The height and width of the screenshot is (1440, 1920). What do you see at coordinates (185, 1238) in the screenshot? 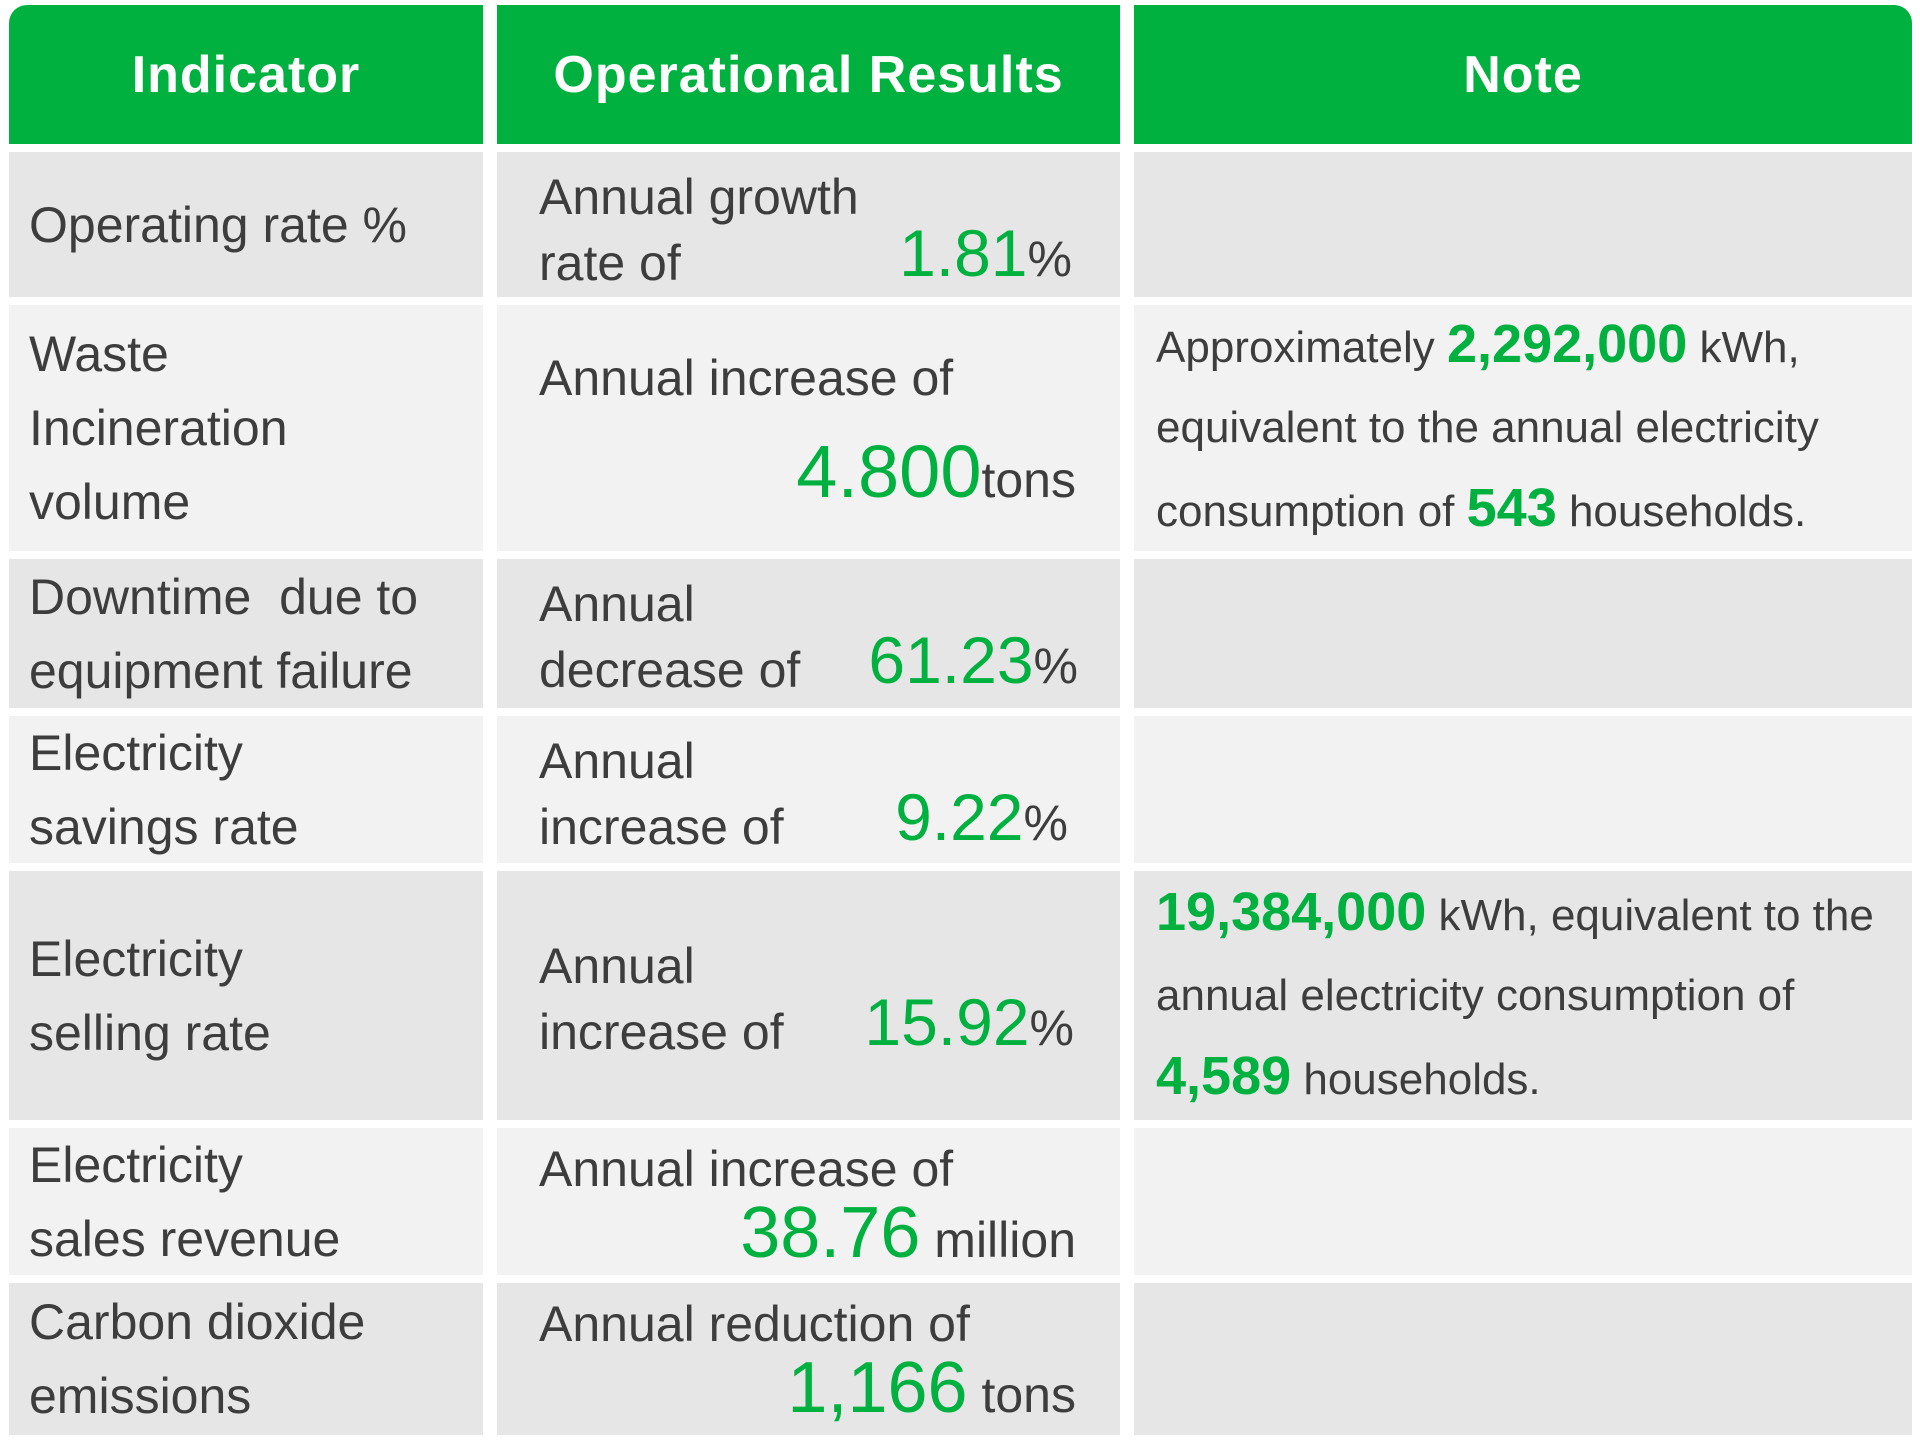
I see `indicator-line: sales revenue` at bounding box center [185, 1238].